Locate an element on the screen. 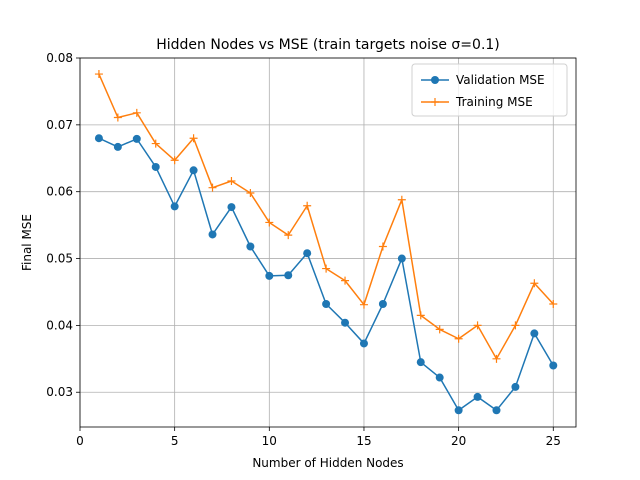 The image size is (640, 480). x-tick-label: 25 is located at coordinates (553, 441).